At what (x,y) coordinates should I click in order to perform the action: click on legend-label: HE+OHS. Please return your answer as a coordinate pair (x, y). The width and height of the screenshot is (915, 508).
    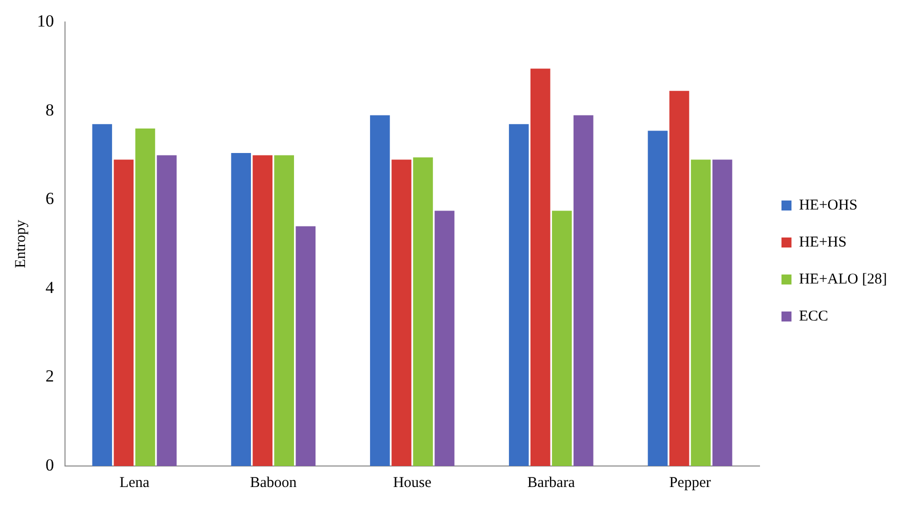
    Looking at the image, I should click on (828, 205).